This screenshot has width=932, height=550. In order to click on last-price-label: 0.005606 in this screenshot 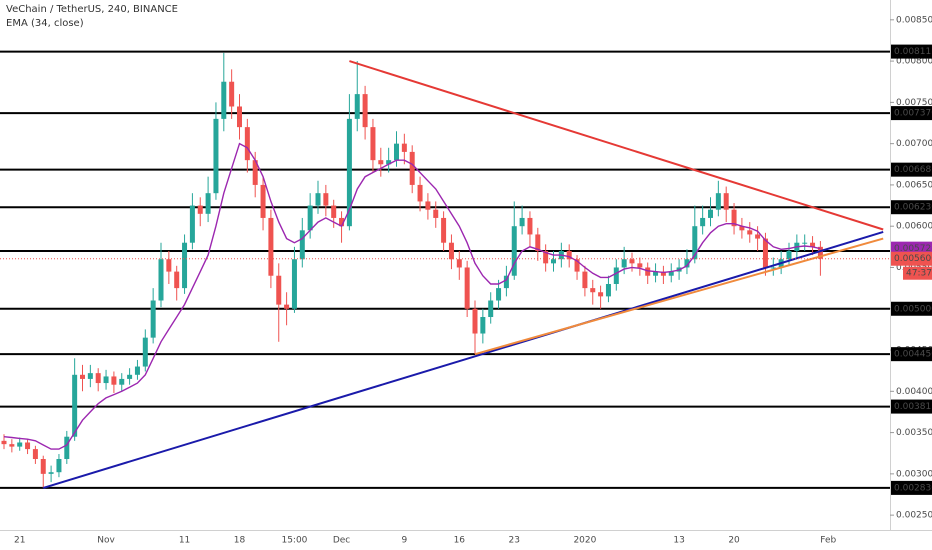, I will do `click(913, 259)`.